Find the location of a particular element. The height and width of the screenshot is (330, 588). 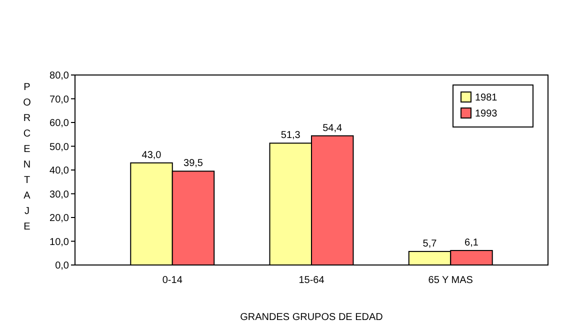

y-tick-label: 30,0 is located at coordinates (60, 194).